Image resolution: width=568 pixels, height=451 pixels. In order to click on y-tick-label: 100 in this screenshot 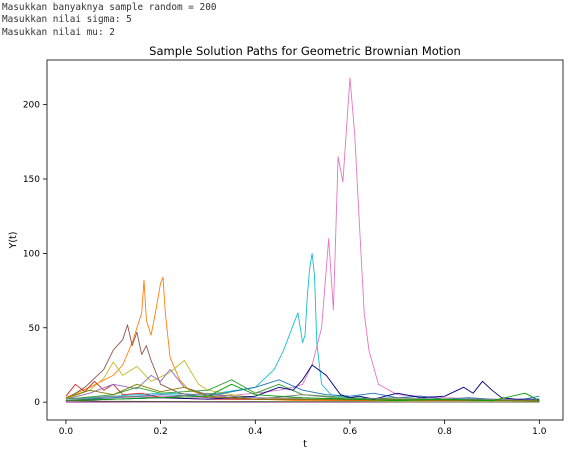, I will do `click(31, 254)`.